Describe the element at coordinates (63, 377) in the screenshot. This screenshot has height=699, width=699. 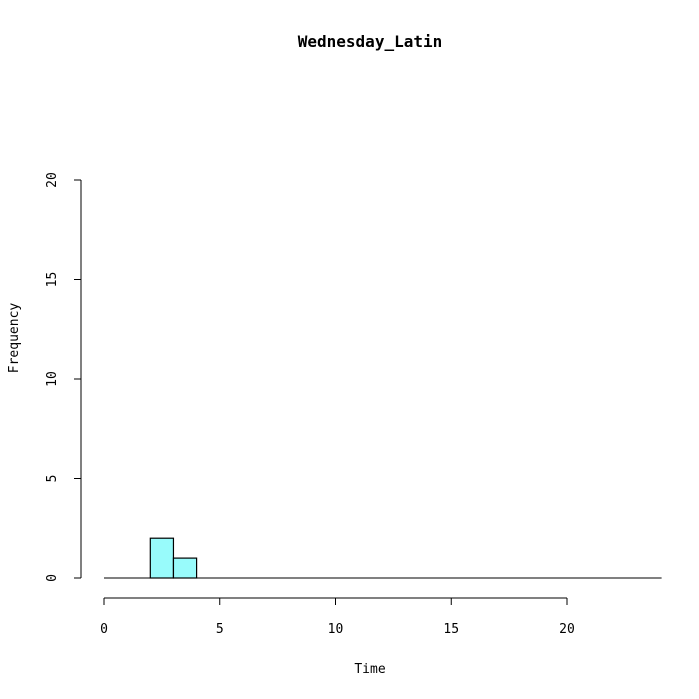
I see `y-axis: 0 5 10 15 20` at that location.